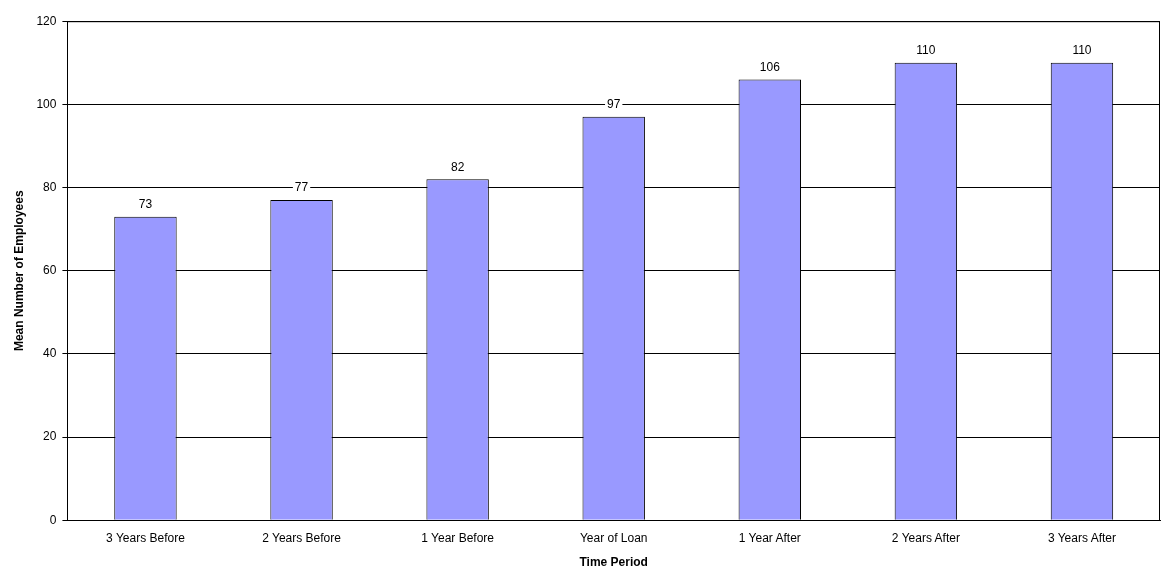 The height and width of the screenshot is (582, 1170). Describe the element at coordinates (301, 187) in the screenshot. I see `data-label: 77` at that location.